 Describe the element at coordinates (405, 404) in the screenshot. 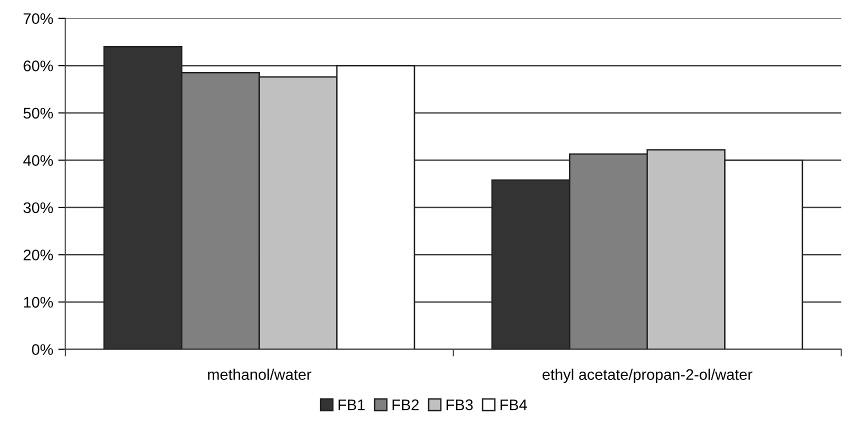

I see `legend-label: FB2` at that location.